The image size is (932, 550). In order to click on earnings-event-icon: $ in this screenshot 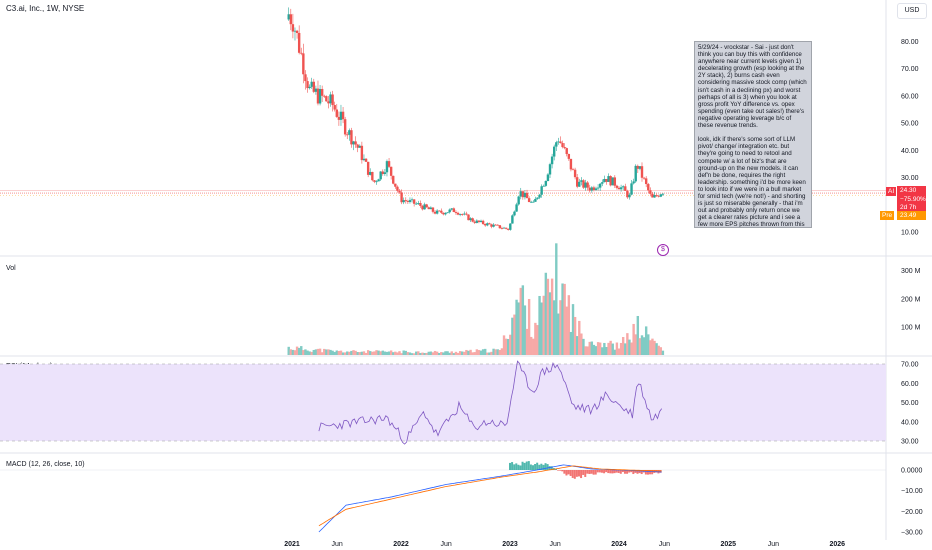, I will do `click(663, 250)`.